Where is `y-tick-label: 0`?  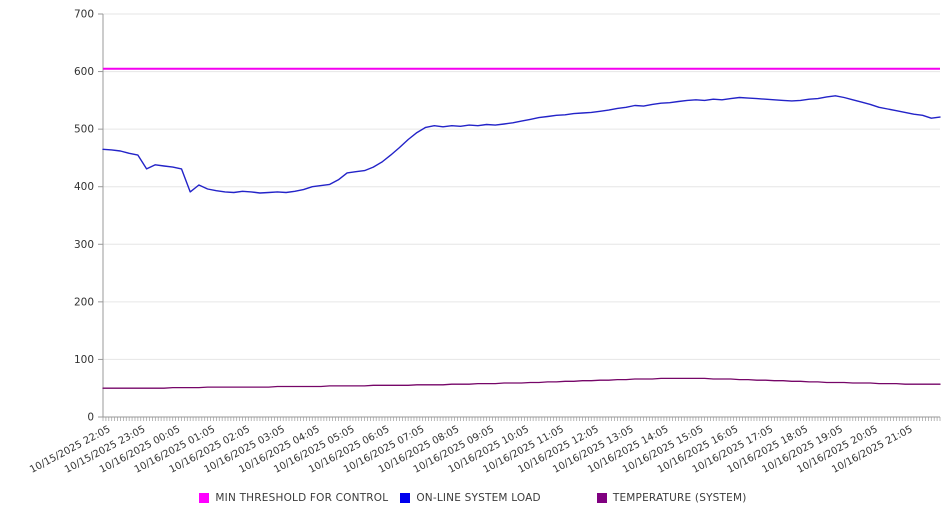 y-tick-label: 0 is located at coordinates (90, 418).